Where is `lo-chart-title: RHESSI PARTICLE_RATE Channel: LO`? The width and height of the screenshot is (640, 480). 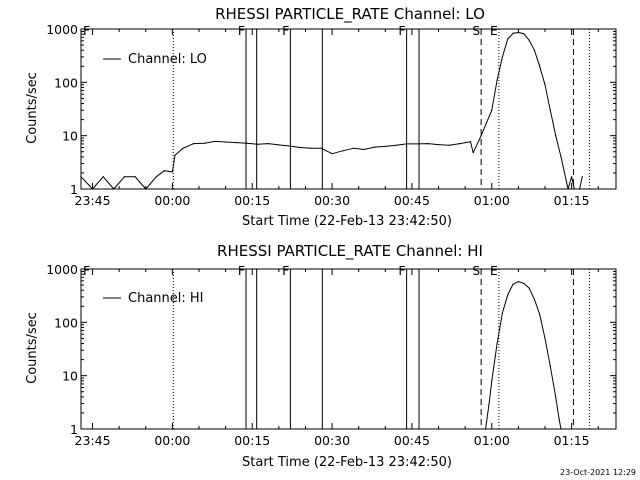
lo-chart-title: RHESSI PARTICLE_RATE Channel: LO is located at coordinates (350, 14).